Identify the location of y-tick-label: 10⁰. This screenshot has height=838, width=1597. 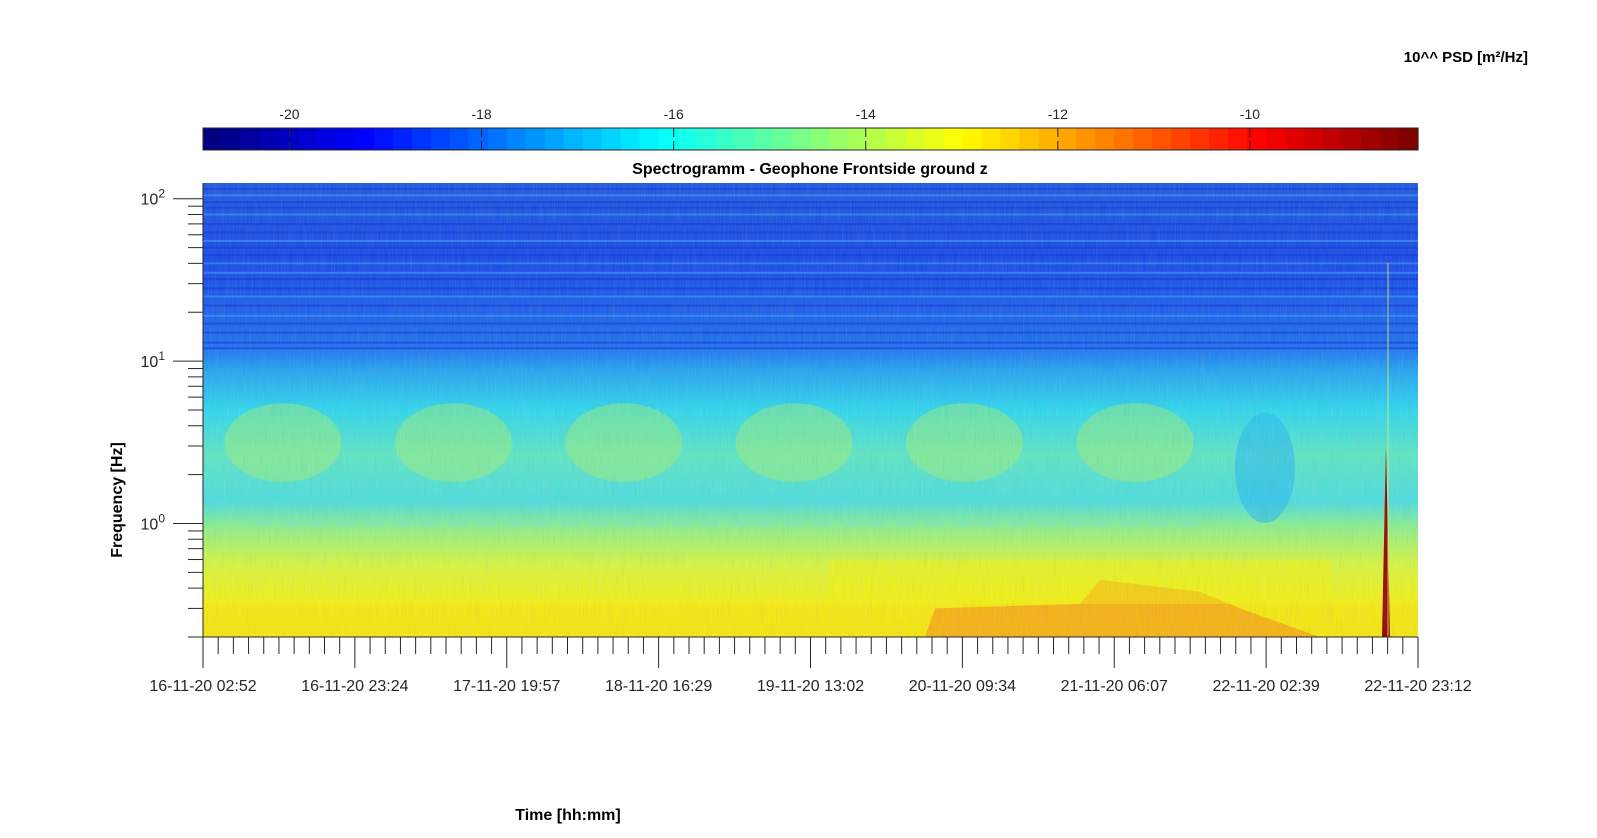
(153, 523).